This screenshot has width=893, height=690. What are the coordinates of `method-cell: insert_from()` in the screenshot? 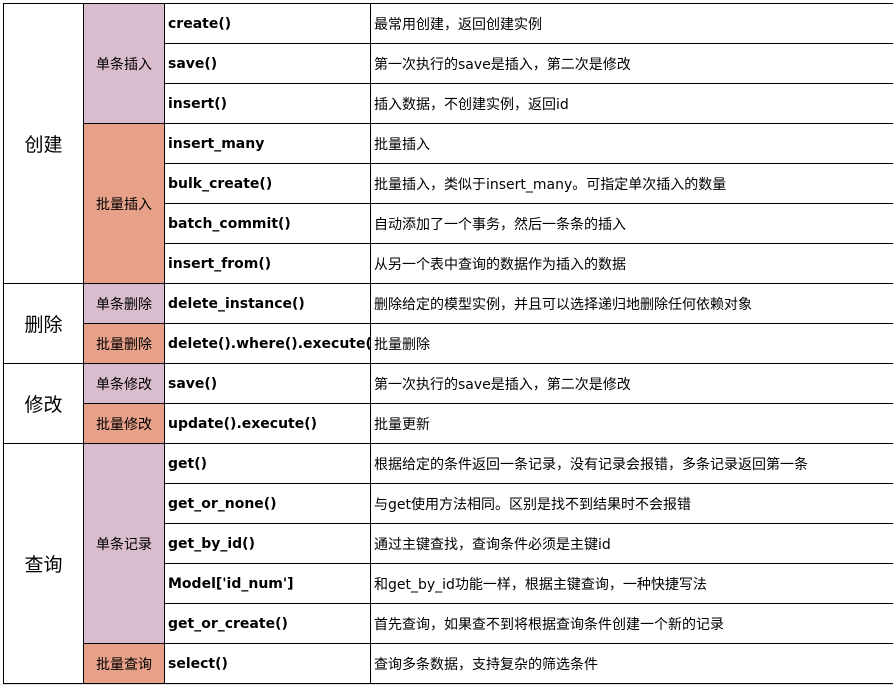 It's located at (268, 264).